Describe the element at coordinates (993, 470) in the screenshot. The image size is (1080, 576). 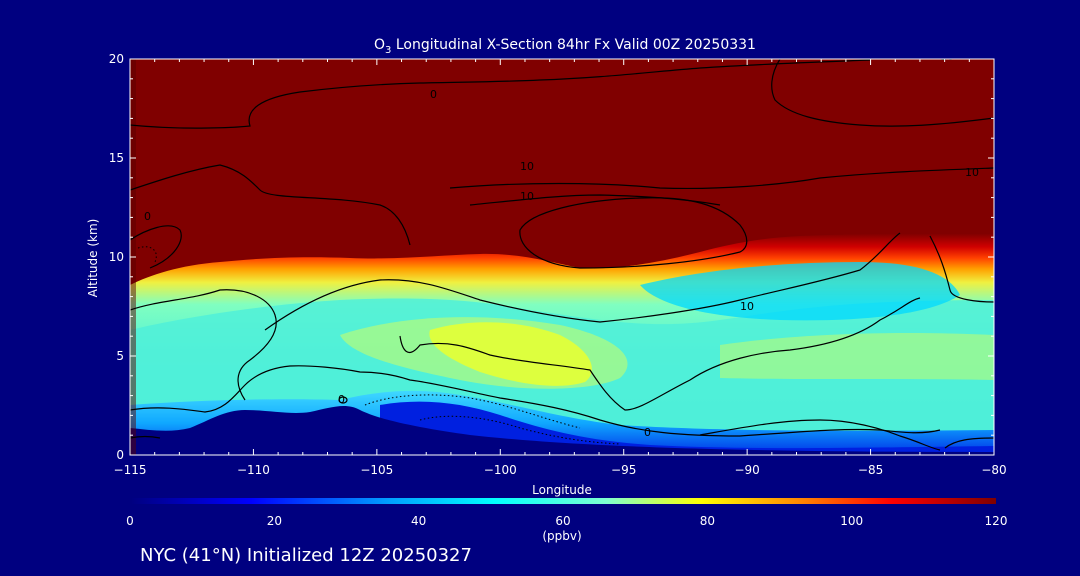
I see `x-tick-label: −80` at that location.